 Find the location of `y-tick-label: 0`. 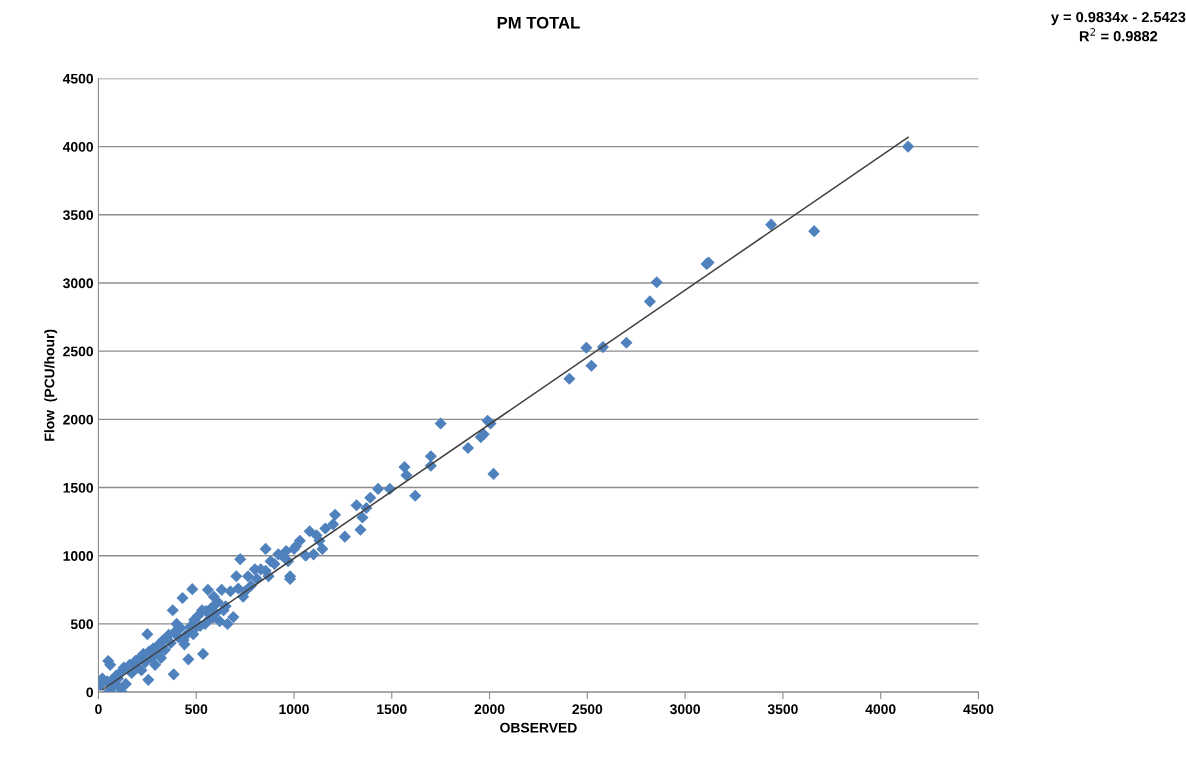

y-tick-label: 0 is located at coordinates (90, 692).